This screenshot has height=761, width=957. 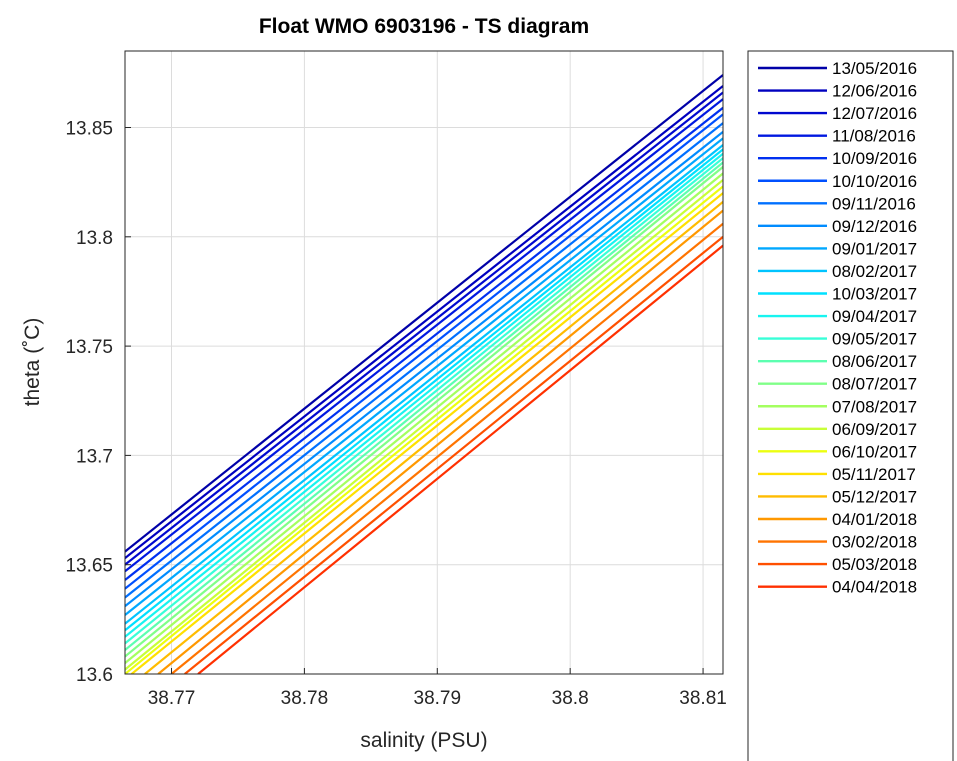 I want to click on legend-label: 12/07/2016, so click(x=874, y=113).